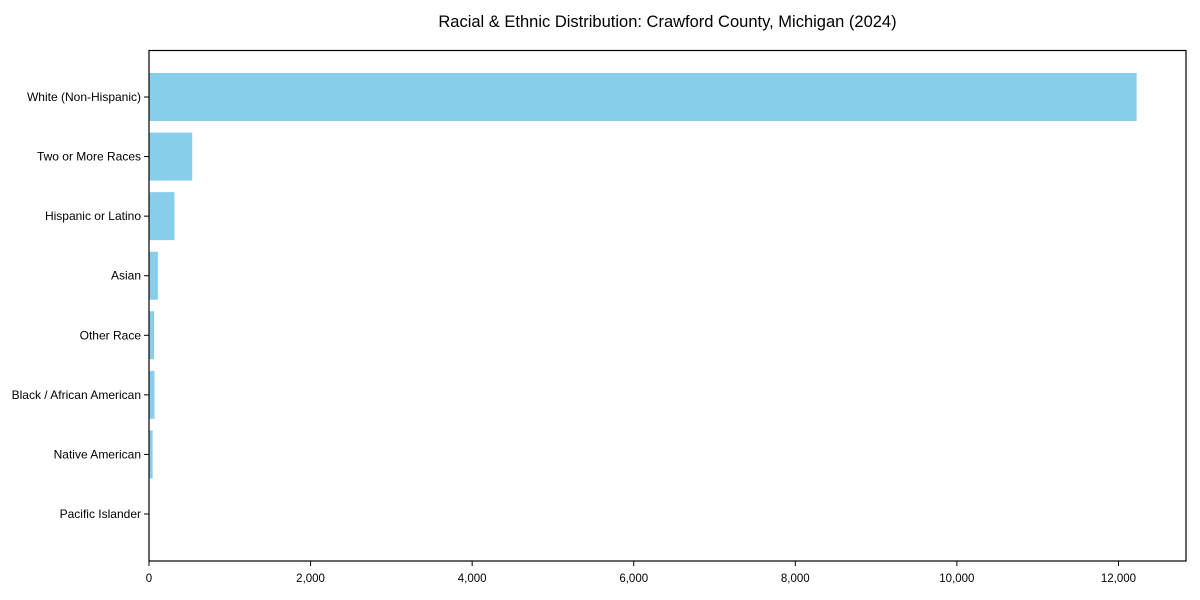  What do you see at coordinates (956, 579) in the screenshot?
I see `x-tick-label: 10,000` at bounding box center [956, 579].